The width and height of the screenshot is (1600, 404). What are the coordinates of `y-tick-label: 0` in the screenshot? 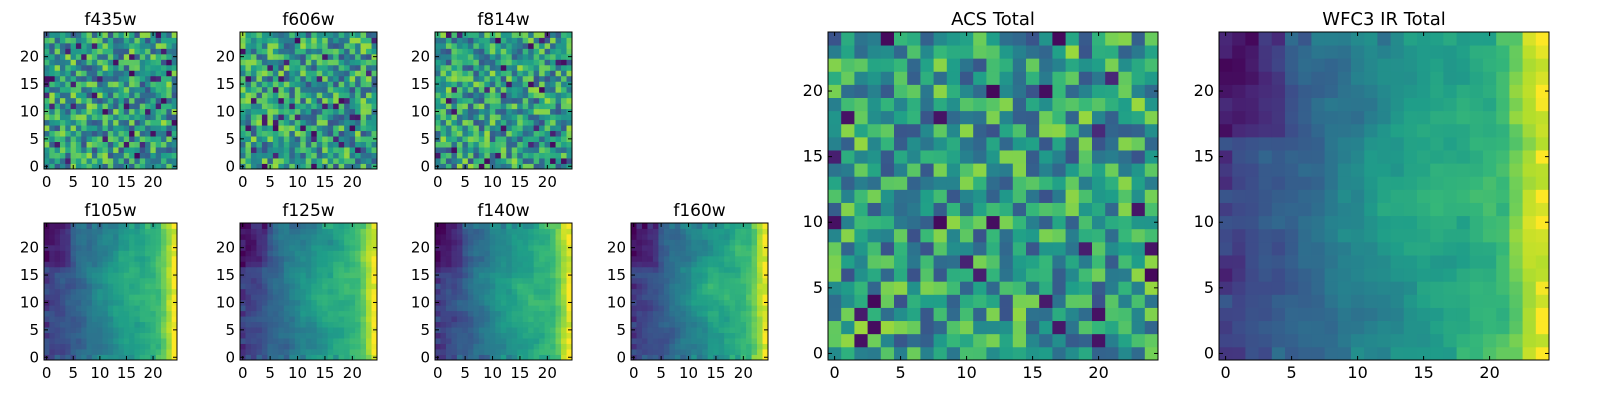 It's located at (425, 166).